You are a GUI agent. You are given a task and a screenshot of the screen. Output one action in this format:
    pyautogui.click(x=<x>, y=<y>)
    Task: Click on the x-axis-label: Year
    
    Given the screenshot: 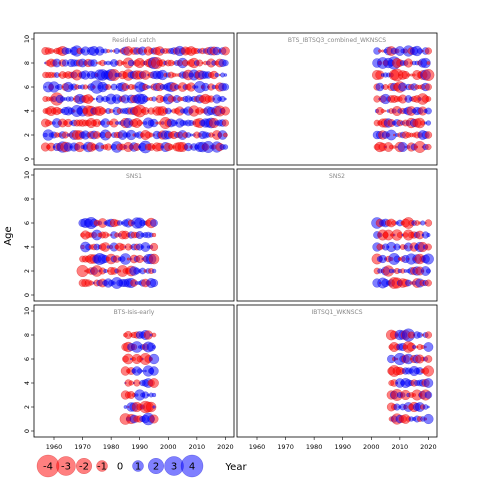 What is the action you would take?
    pyautogui.click(x=235, y=467)
    